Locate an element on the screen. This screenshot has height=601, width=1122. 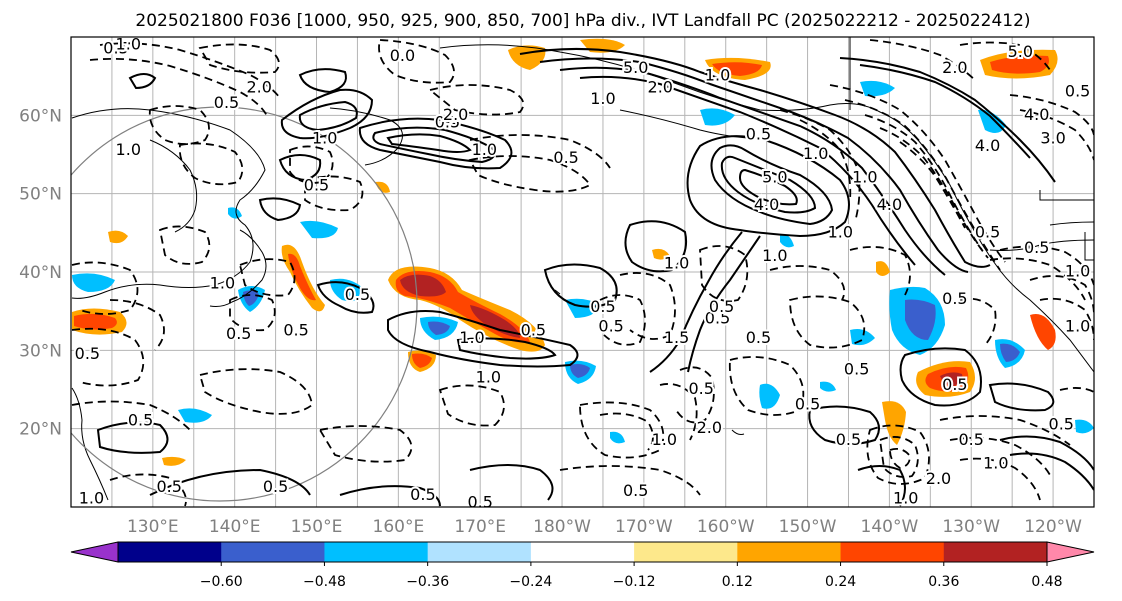
longitude-tick-label: 160°W is located at coordinates (726, 527).